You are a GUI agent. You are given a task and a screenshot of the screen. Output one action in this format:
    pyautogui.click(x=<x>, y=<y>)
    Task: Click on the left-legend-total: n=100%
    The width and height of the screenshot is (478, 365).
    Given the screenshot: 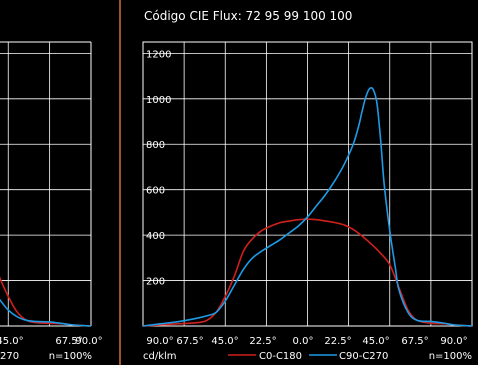 What is the action you would take?
    pyautogui.click(x=70, y=356)
    